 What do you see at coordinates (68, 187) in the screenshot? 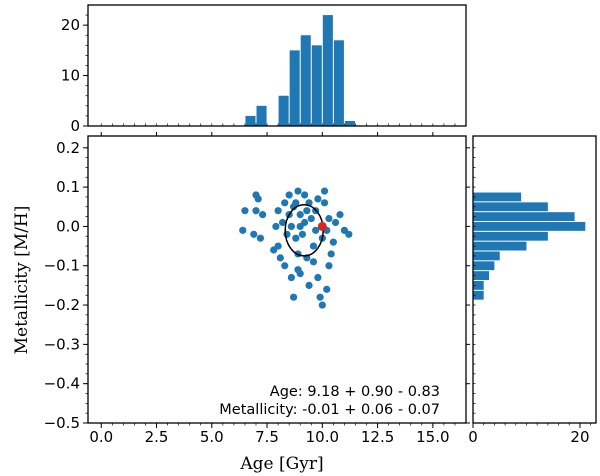
I see `y-tick-label: 0.1` at bounding box center [68, 187].